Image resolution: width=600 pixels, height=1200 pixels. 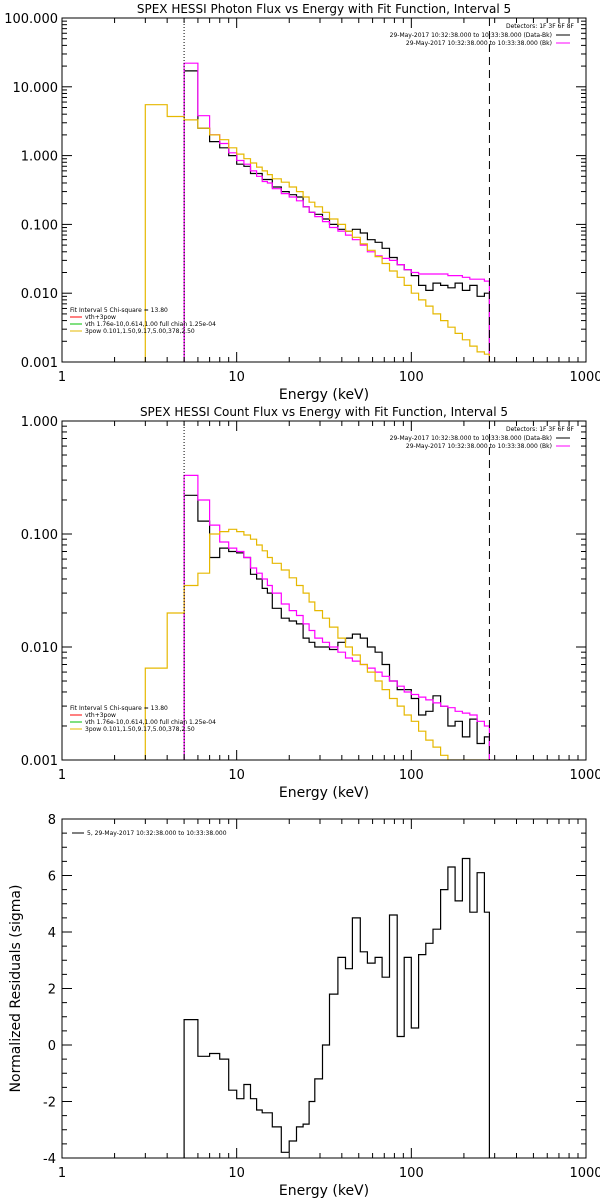 What do you see at coordinates (49, 1103) in the screenshot?
I see `y-tick-label: -2` at bounding box center [49, 1103].